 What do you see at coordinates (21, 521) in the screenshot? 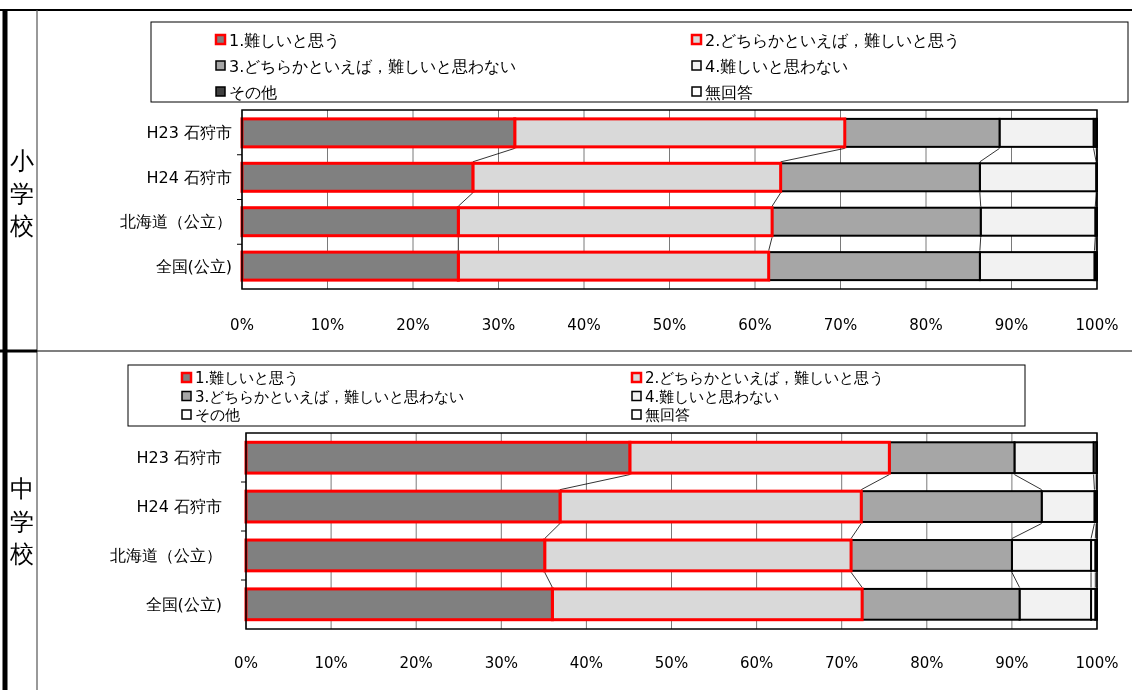
I see `text: 中学校` at bounding box center [21, 521].